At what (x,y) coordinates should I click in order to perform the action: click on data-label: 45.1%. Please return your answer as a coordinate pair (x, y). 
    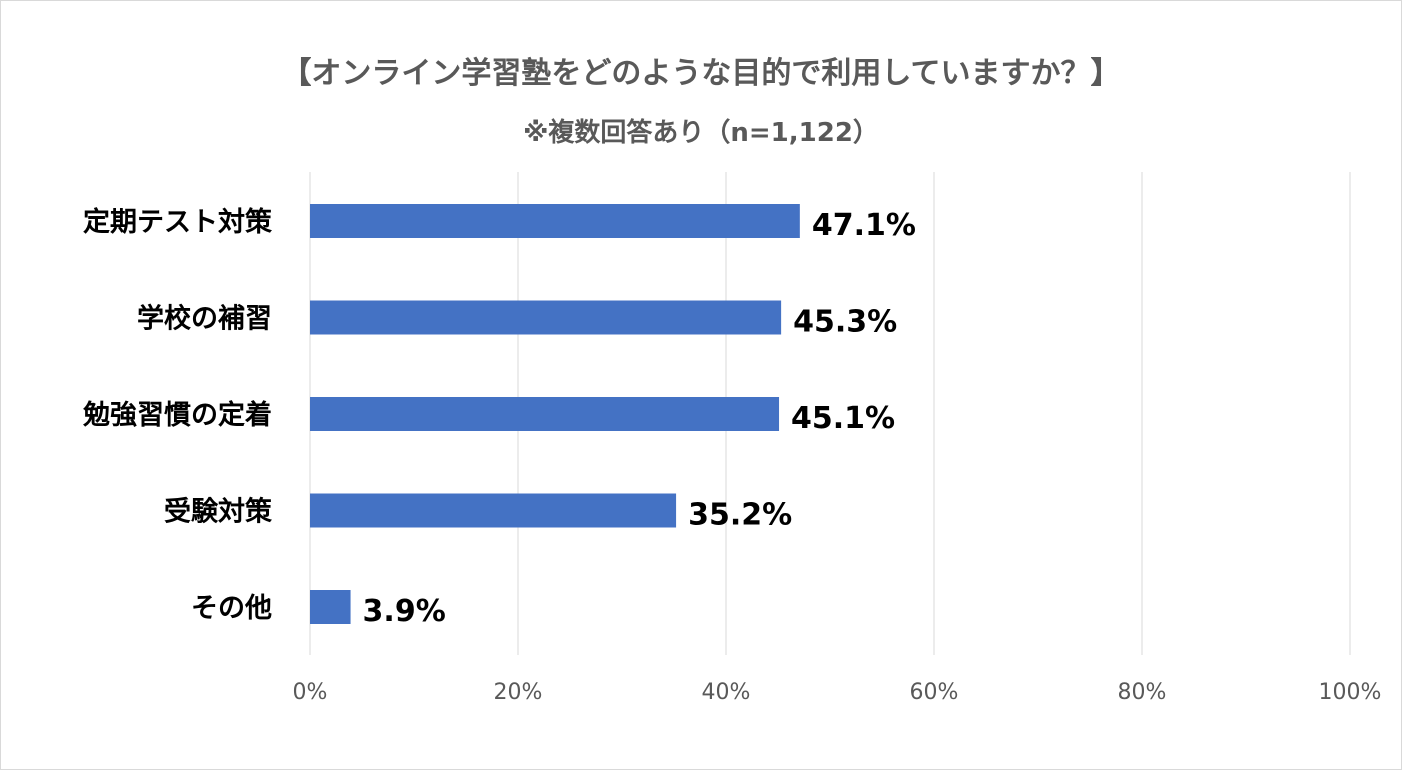
    Looking at the image, I should click on (843, 418).